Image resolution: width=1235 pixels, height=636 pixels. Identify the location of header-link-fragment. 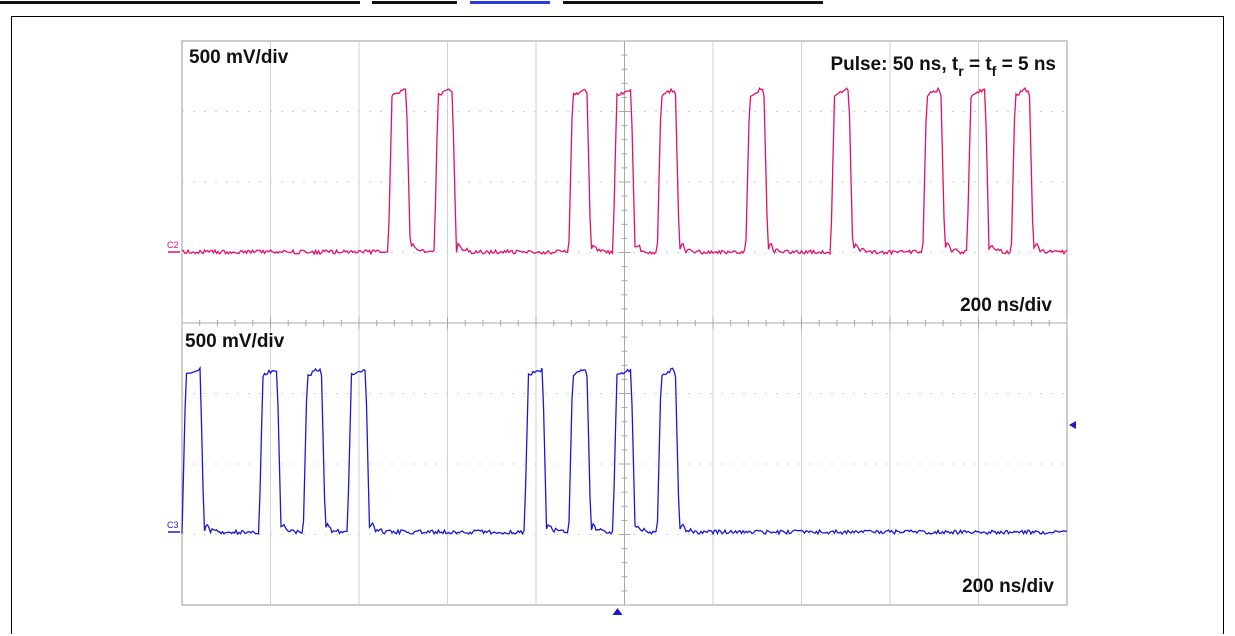
(510, 2).